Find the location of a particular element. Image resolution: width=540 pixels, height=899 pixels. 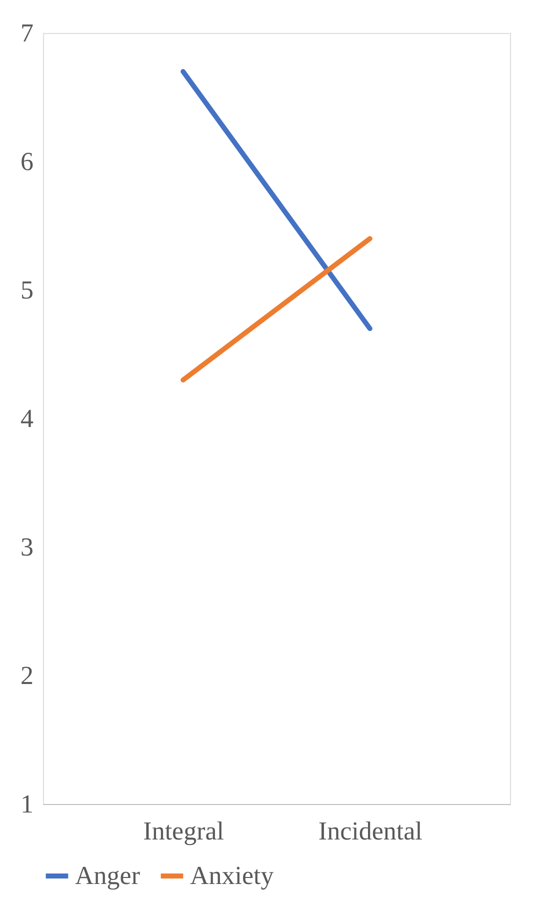

y-tick-label: 4 is located at coordinates (27, 418).